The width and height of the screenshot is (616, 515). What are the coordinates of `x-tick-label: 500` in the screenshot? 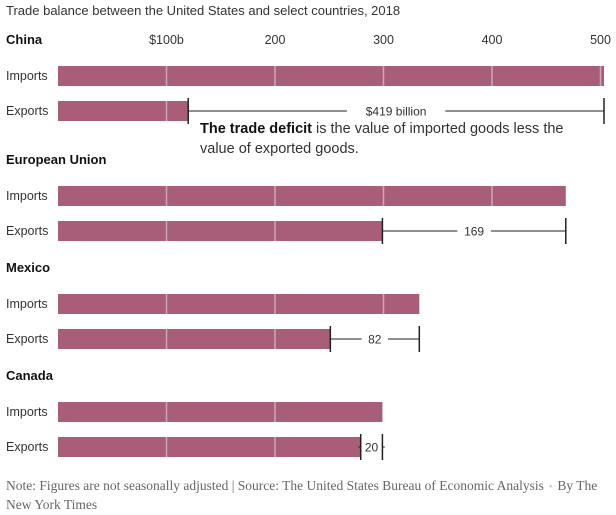 It's located at (600, 40).